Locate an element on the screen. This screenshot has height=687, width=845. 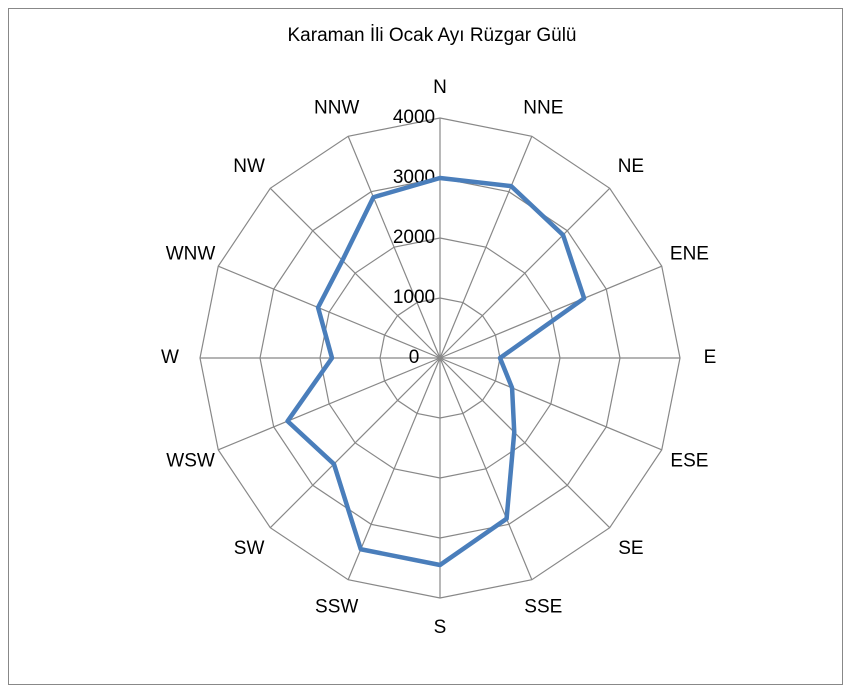
category-label: NE is located at coordinates (631, 166).